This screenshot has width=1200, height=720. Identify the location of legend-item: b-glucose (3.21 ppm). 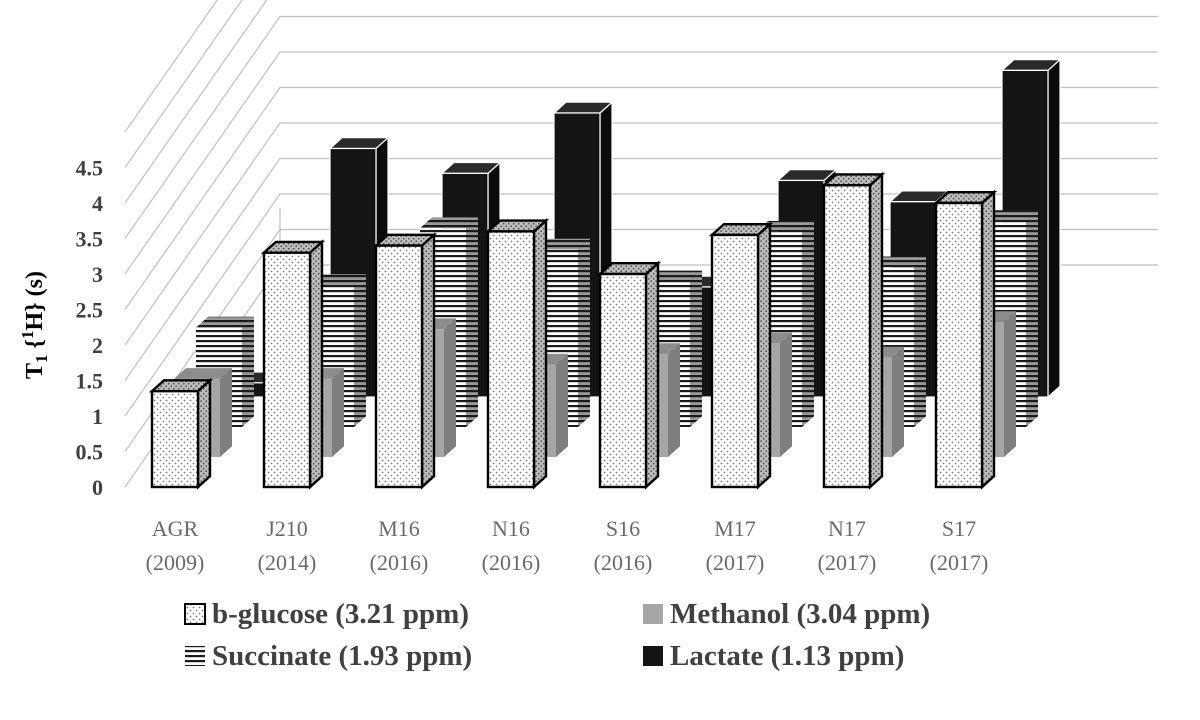
(326, 614).